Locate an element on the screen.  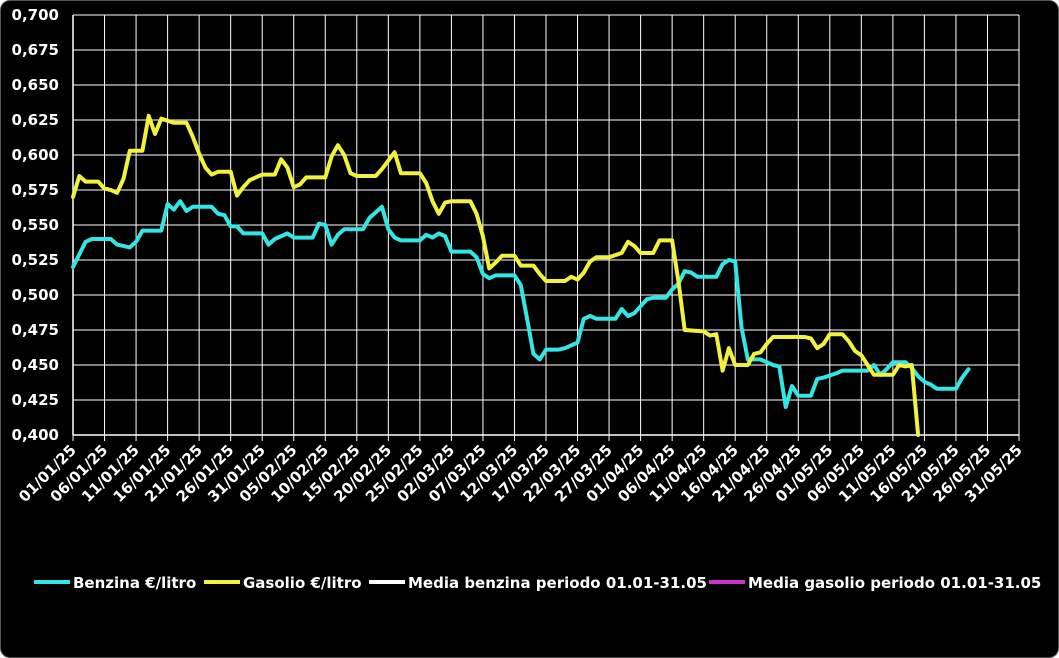
y-tick-label: 0,600 is located at coordinates (35, 155).